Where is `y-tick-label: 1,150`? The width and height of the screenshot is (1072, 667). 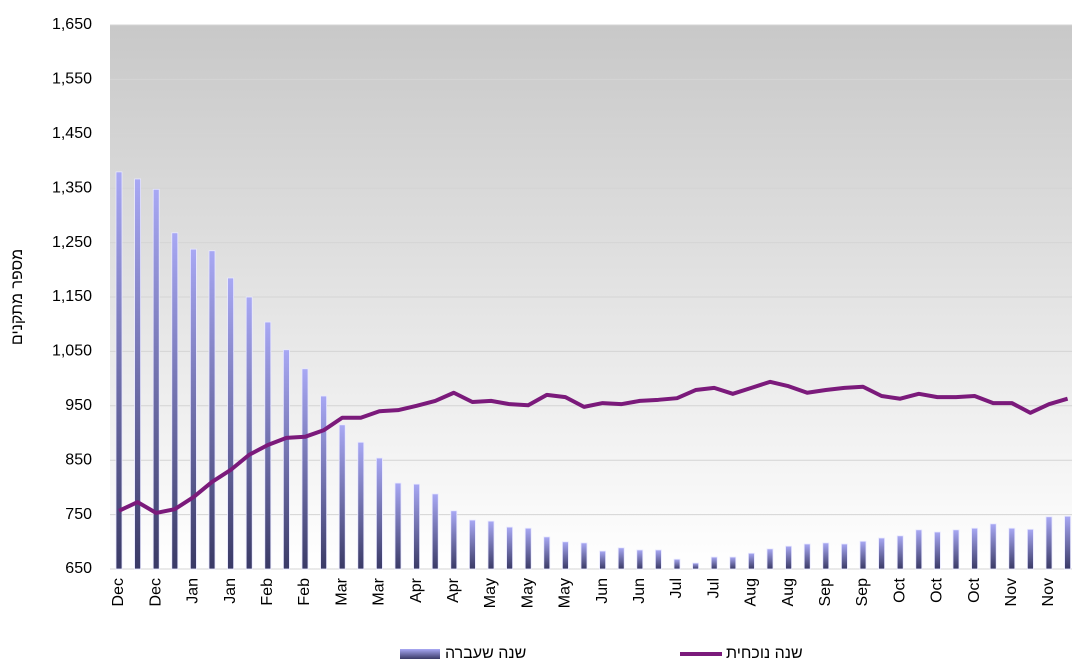
y-tick-label: 1,150 is located at coordinates (72, 296).